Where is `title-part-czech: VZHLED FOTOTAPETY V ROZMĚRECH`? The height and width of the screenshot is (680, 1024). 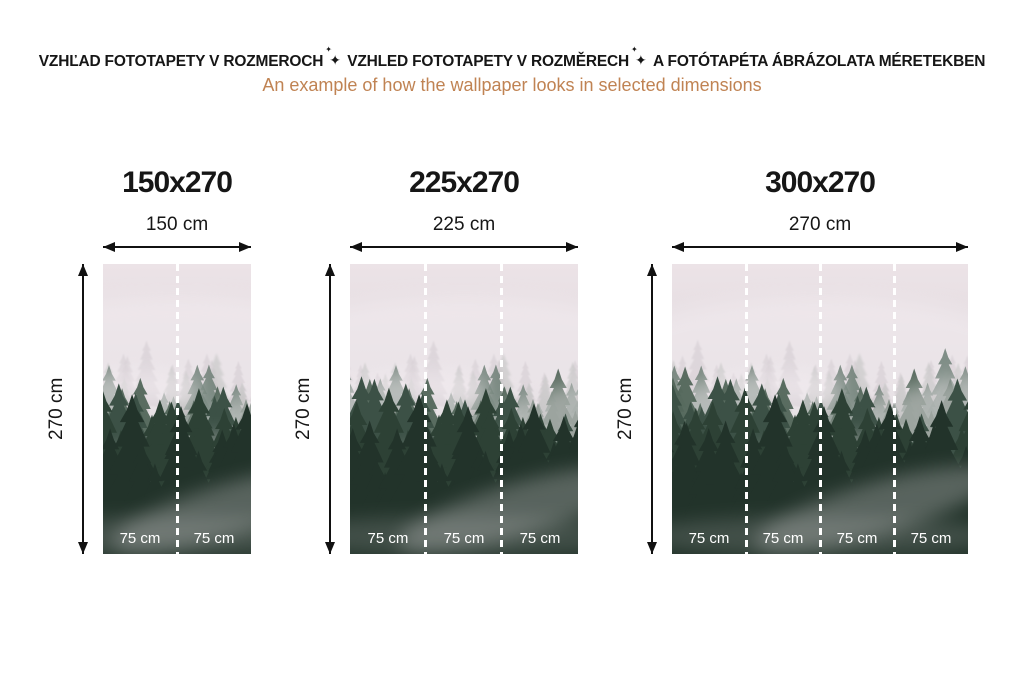
title-part-czech: VZHLED FOTOTAPETY V ROZMĚRECH is located at coordinates (488, 61).